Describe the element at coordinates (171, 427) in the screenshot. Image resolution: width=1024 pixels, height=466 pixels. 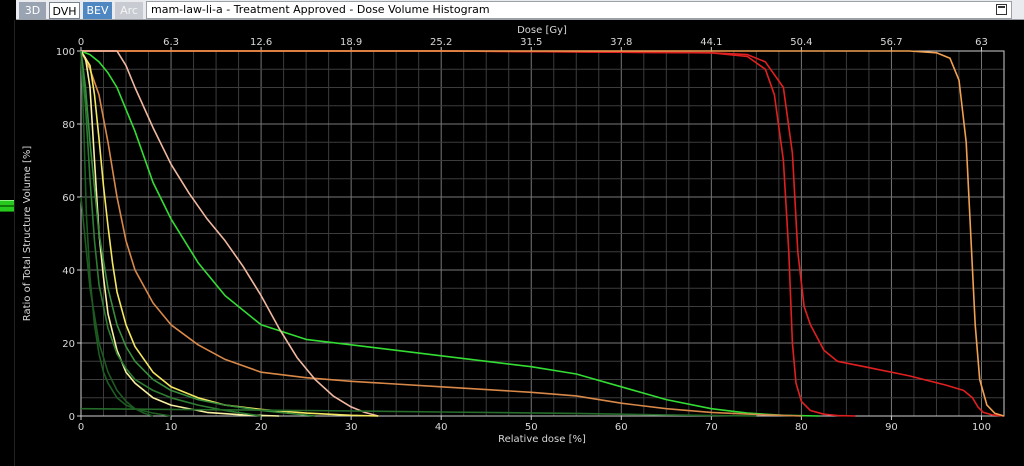
I see `x-tick-label: 10` at that location.